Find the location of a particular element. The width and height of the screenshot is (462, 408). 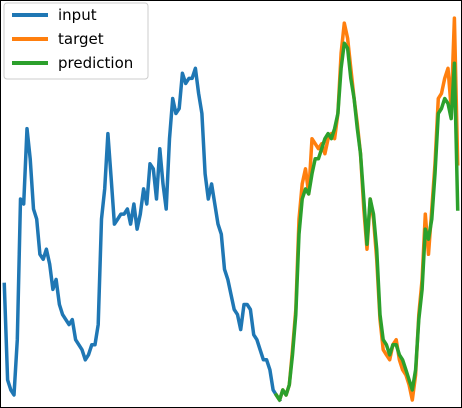

legend-label-prediction: prediction is located at coordinates (95, 63).